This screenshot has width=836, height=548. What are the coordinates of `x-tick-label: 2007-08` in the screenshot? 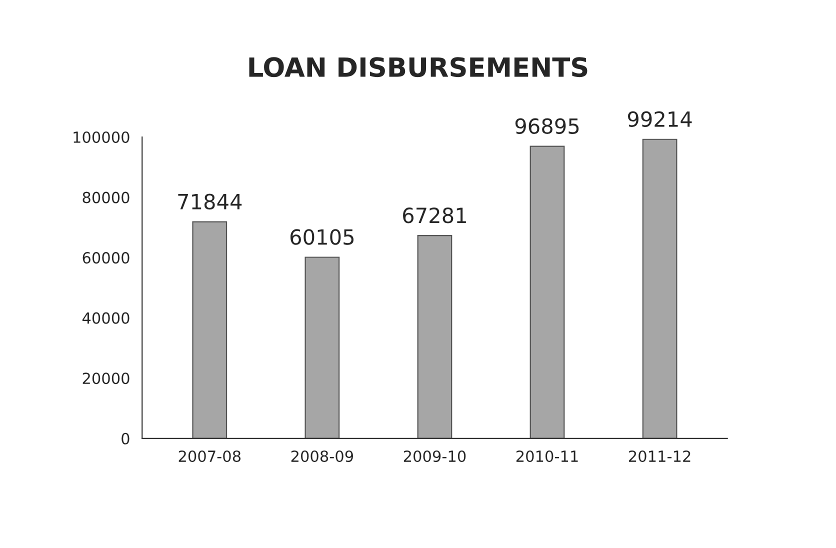 It's located at (209, 456).